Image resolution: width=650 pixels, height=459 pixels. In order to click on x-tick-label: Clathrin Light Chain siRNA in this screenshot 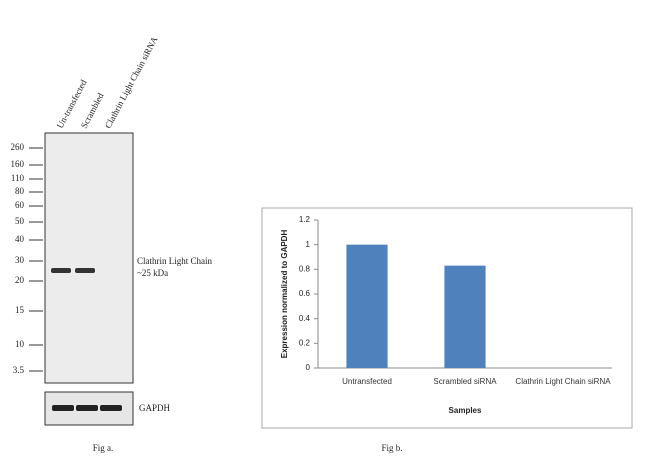, I will do `click(563, 381)`.